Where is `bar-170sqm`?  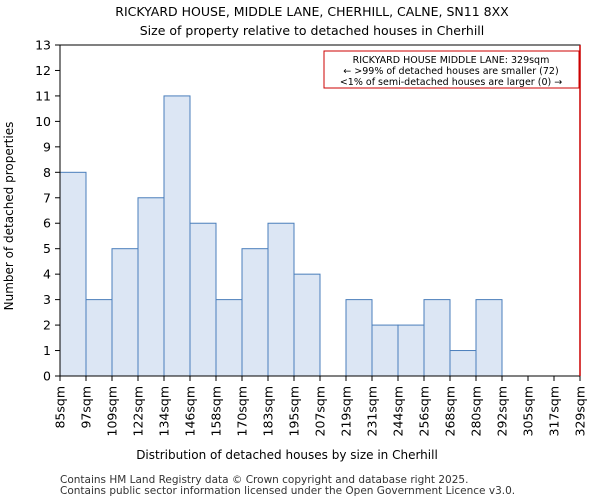 bar-170sqm is located at coordinates (255, 312).